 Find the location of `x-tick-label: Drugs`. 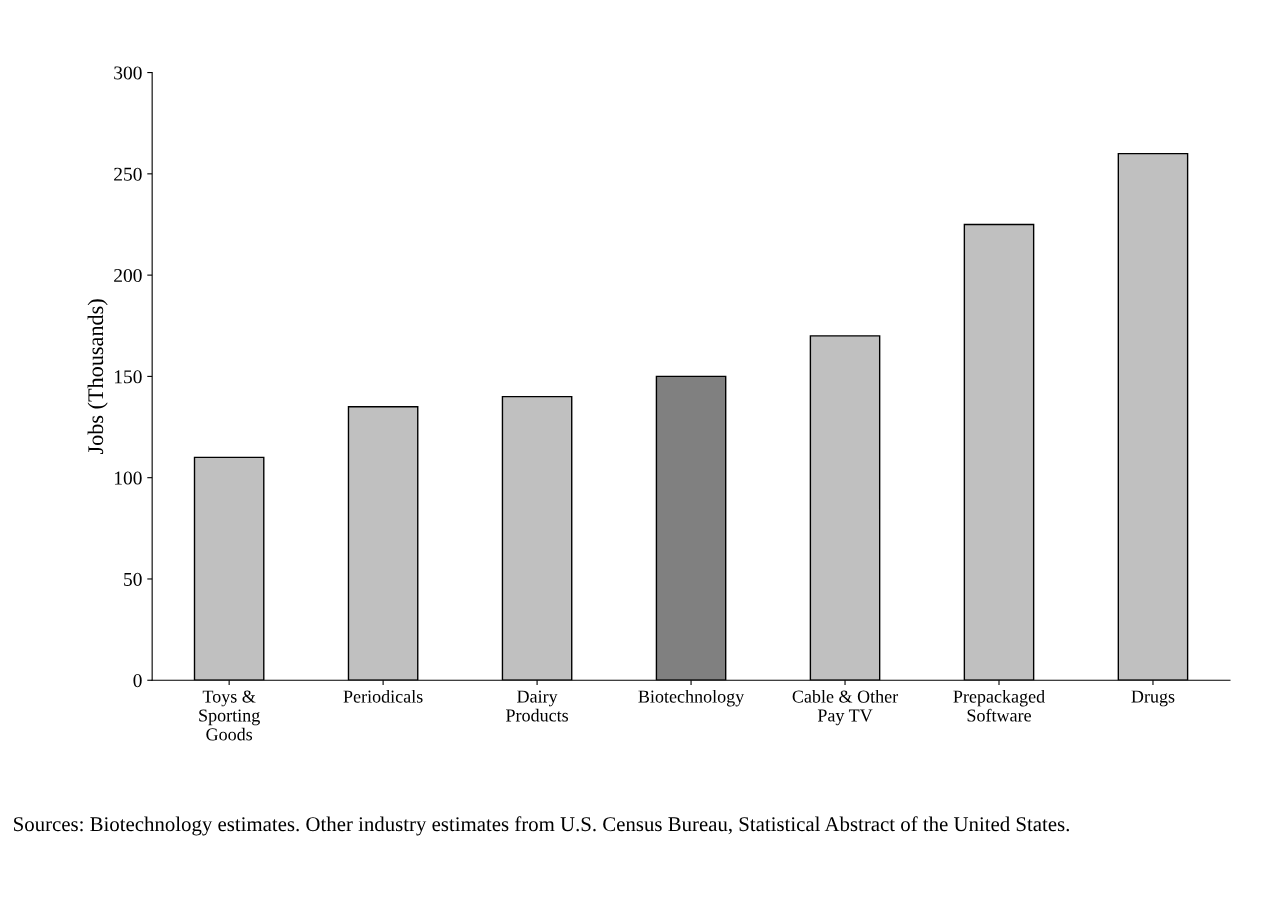

x-tick-label: Drugs is located at coordinates (1153, 698).